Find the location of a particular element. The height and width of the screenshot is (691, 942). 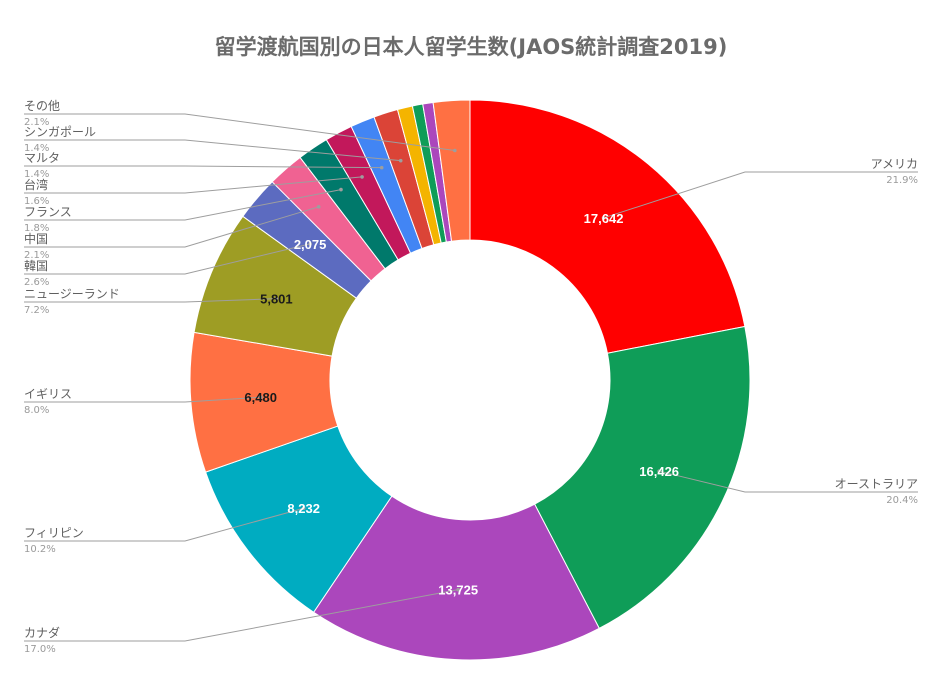

legend-percent: 17.0% is located at coordinates (40, 649).